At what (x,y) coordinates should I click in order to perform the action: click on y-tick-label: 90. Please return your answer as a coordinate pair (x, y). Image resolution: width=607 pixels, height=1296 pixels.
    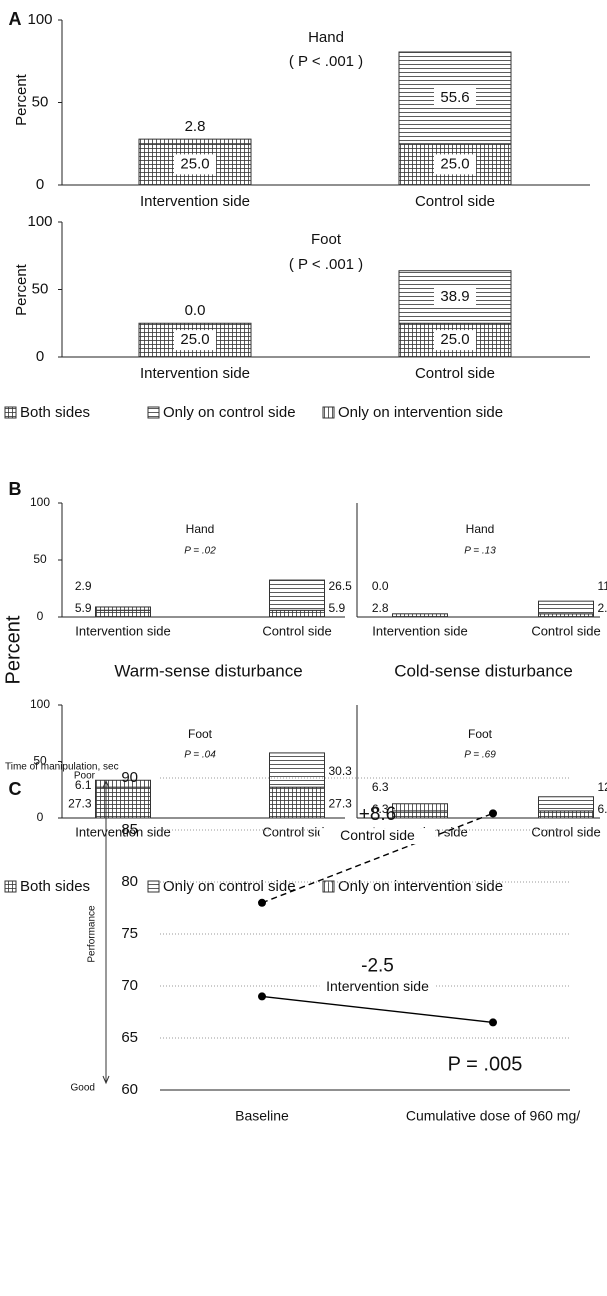
    Looking at the image, I should click on (129, 777).